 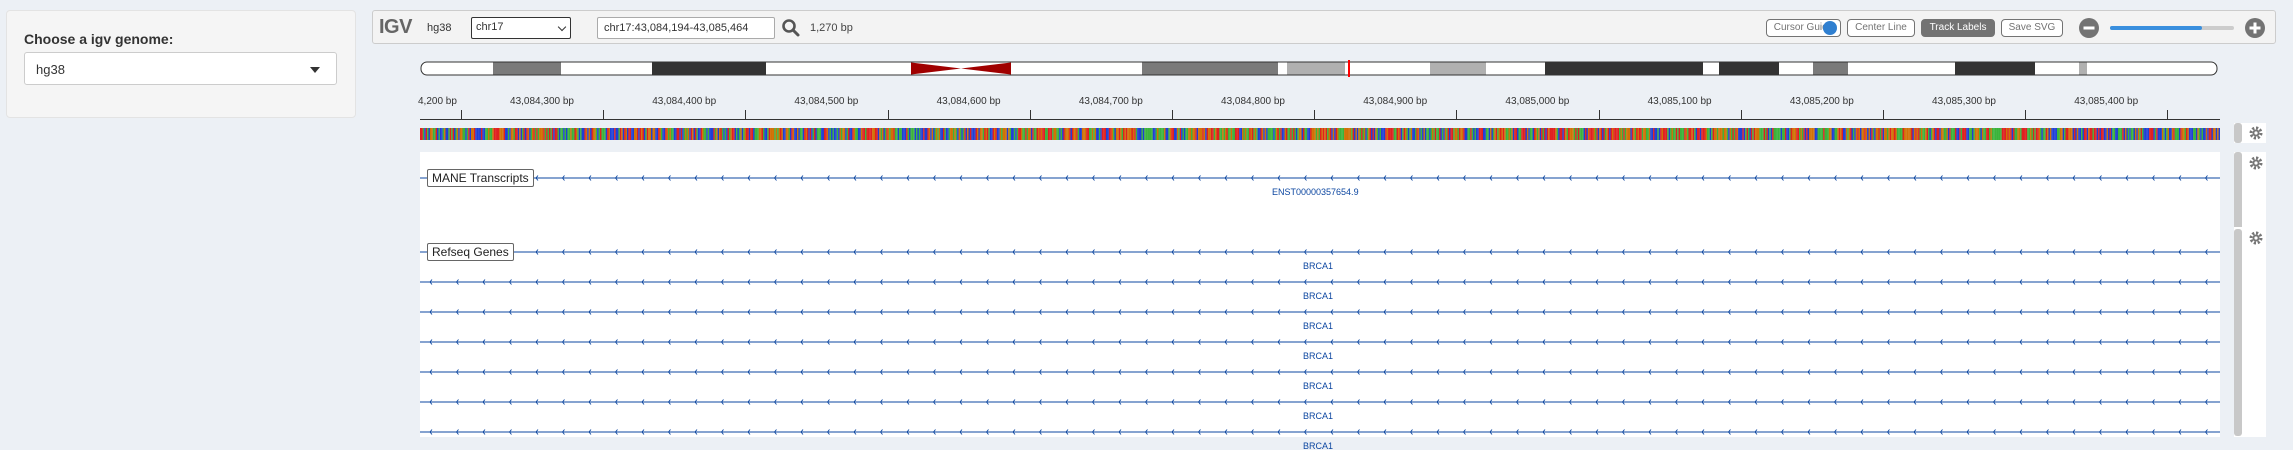 I want to click on search-icon, so click(x=791, y=28).